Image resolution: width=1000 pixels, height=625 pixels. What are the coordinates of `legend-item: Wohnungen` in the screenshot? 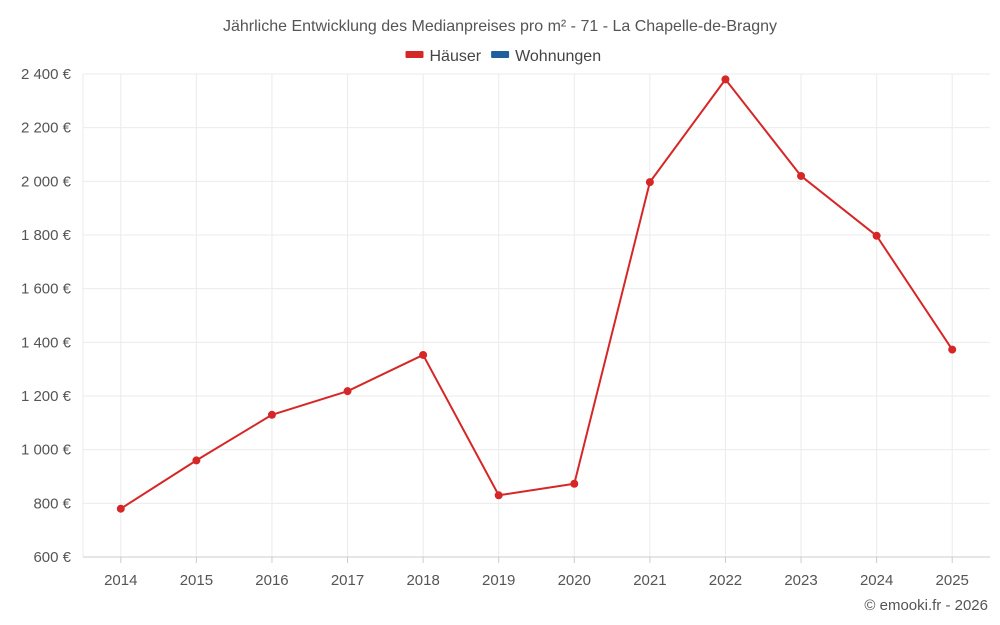 It's located at (546, 56).